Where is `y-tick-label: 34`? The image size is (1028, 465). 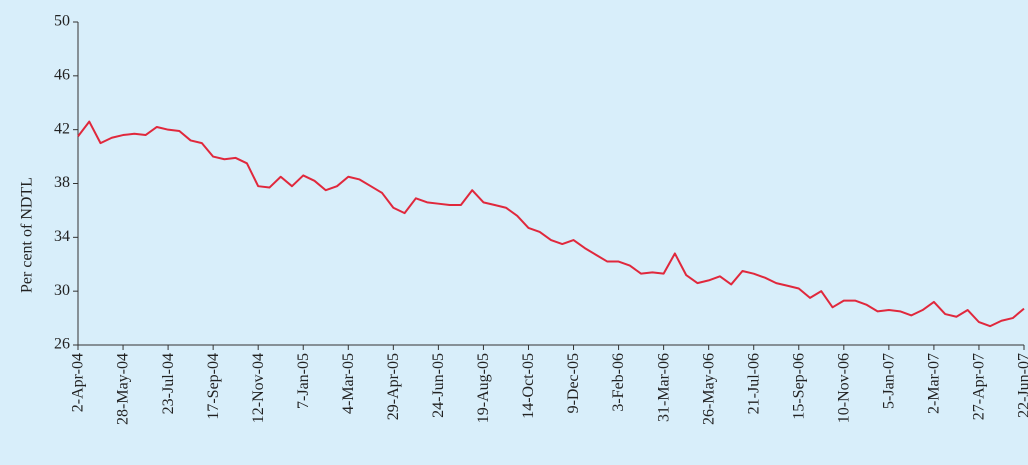
y-tick-label: 34 is located at coordinates (62, 236).